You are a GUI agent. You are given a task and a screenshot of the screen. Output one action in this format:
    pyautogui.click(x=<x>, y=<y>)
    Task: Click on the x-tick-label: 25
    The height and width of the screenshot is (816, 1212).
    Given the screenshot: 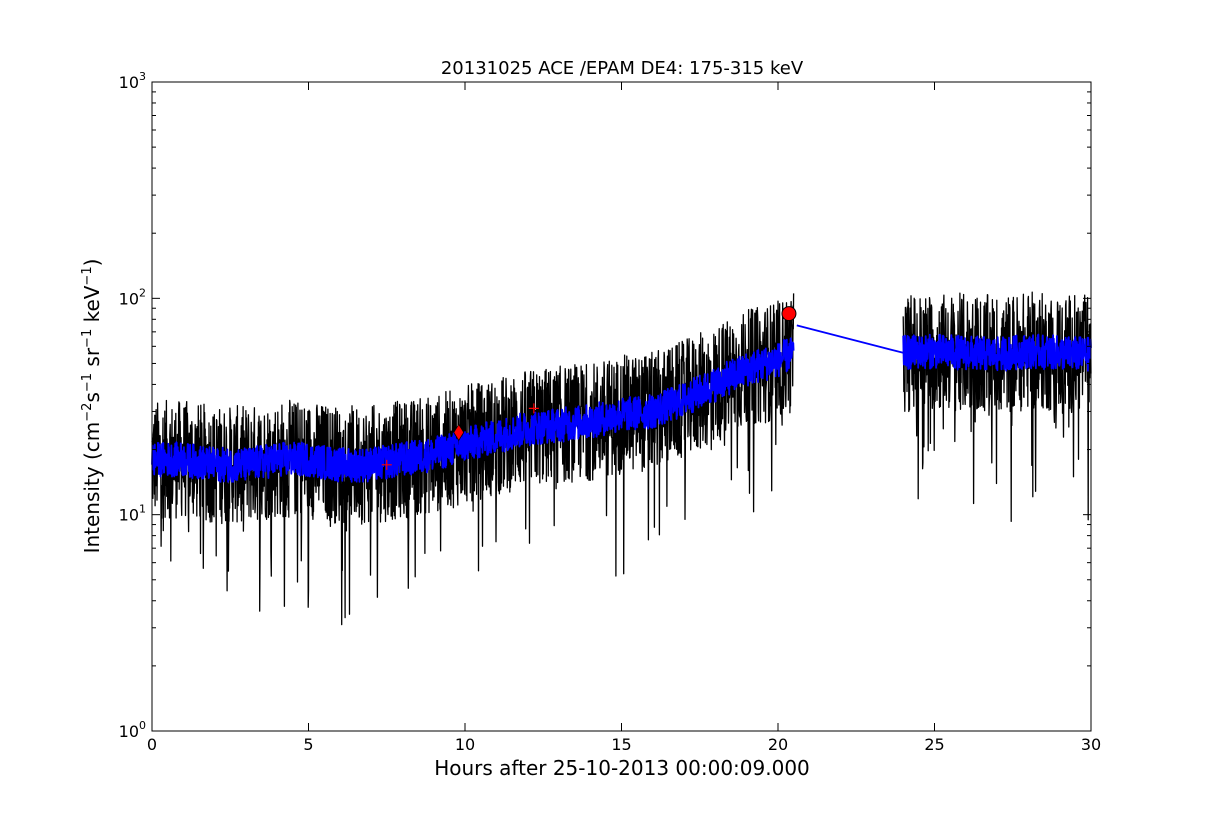 What is the action you would take?
    pyautogui.click(x=934, y=744)
    